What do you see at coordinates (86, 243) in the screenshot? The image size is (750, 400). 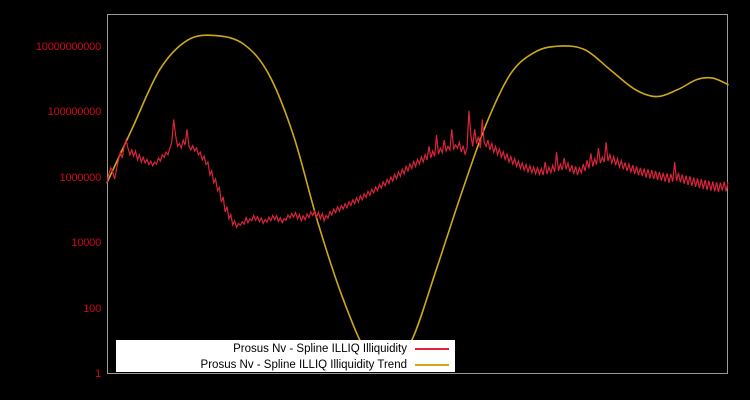 I see `y-axis-tick-label: 10000` at bounding box center [86, 243].